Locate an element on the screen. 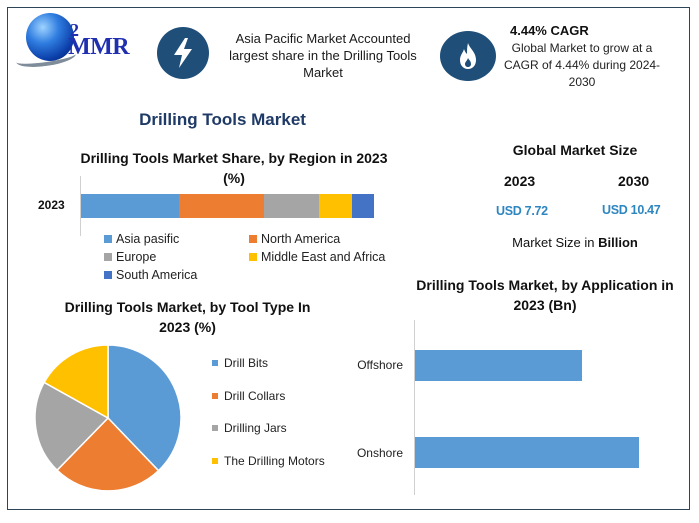  legend-item-middle-east-africa: Middle East and Africa is located at coordinates (317, 257).